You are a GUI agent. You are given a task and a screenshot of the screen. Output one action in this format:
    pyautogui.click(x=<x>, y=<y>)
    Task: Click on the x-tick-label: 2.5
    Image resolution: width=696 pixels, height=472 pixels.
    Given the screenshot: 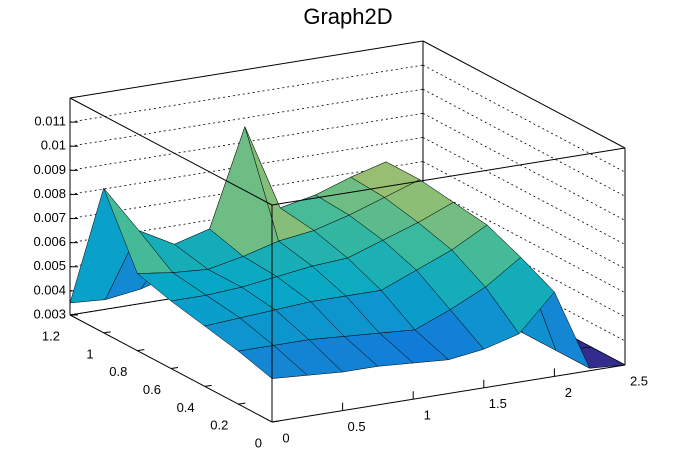 What is the action you would take?
    pyautogui.click(x=639, y=380)
    